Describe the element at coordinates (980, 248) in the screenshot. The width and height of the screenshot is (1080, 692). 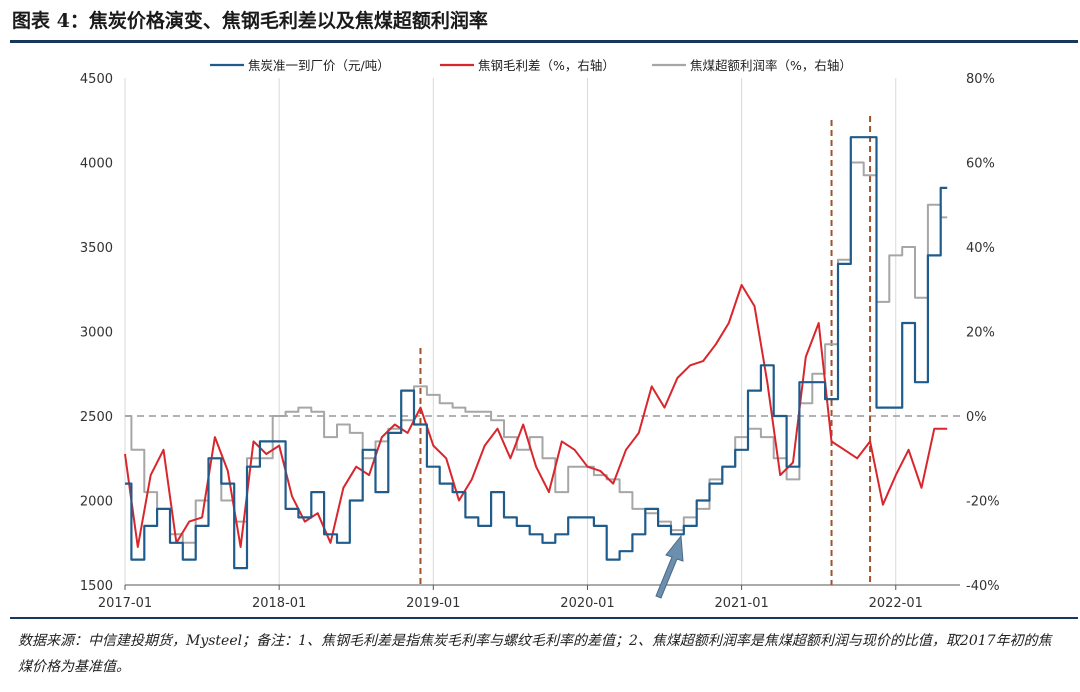
I see `y-right-tick-label: 40%` at that location.